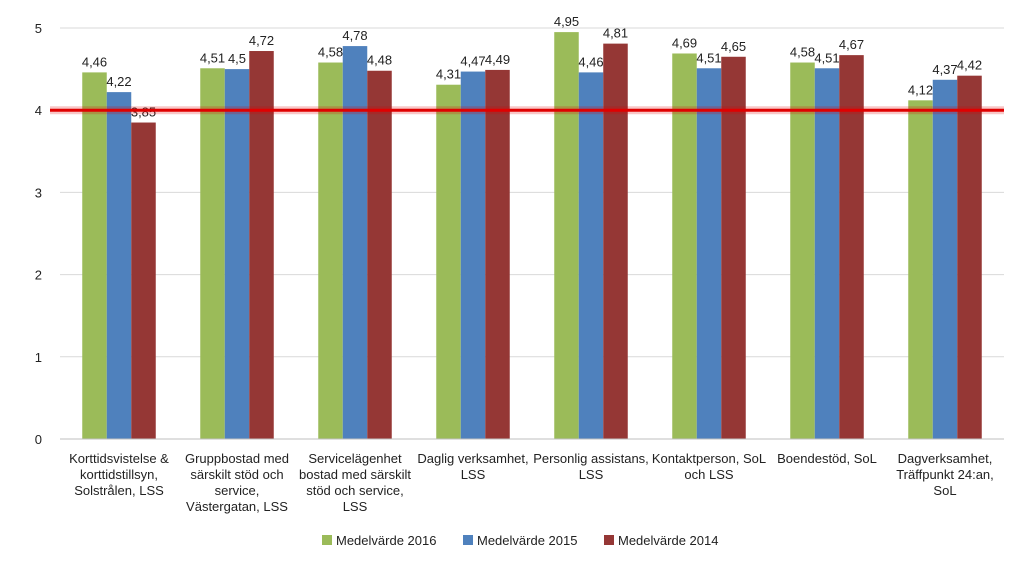 Image resolution: width=1024 pixels, height=576 pixels. I want to click on y-tick-label: 1, so click(38, 357).